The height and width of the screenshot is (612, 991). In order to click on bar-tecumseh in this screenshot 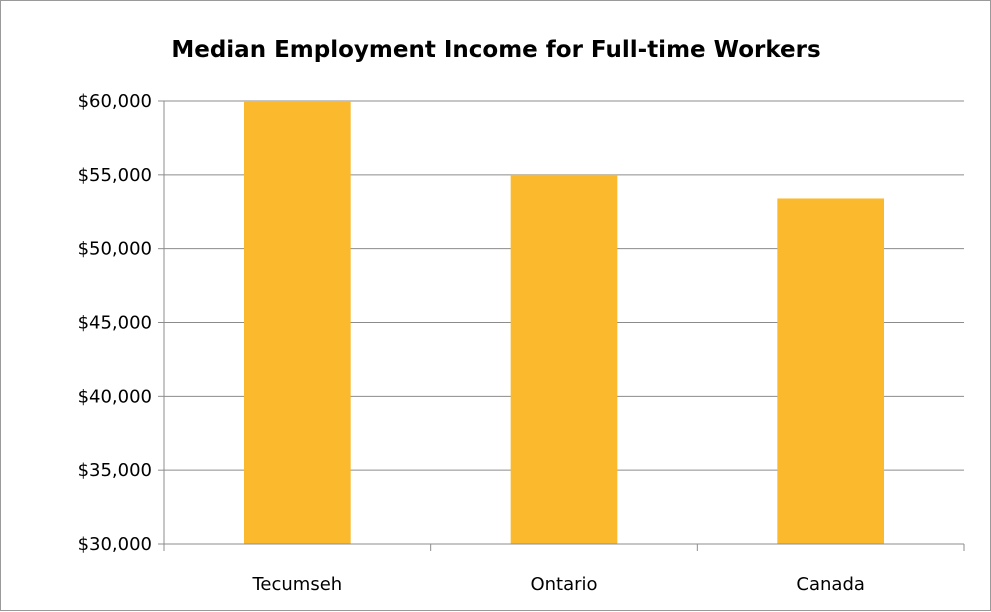, I will do `click(297, 322)`.